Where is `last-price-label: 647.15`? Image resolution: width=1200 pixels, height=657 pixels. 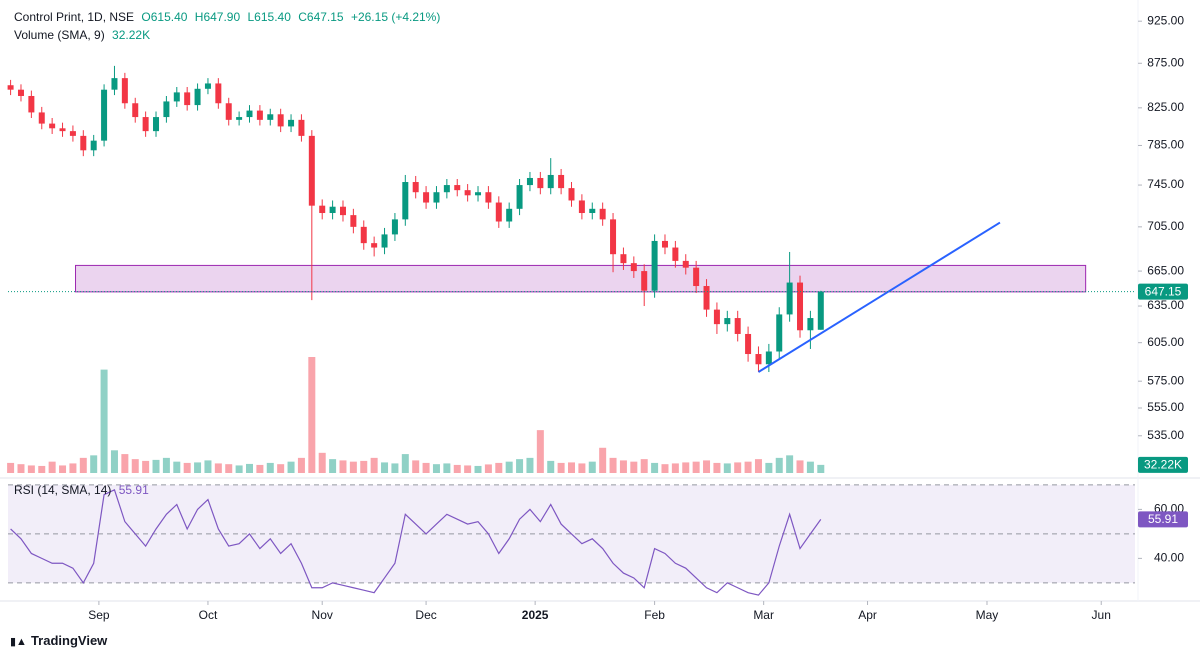
last-price-label: 647.15 is located at coordinates (1163, 291).